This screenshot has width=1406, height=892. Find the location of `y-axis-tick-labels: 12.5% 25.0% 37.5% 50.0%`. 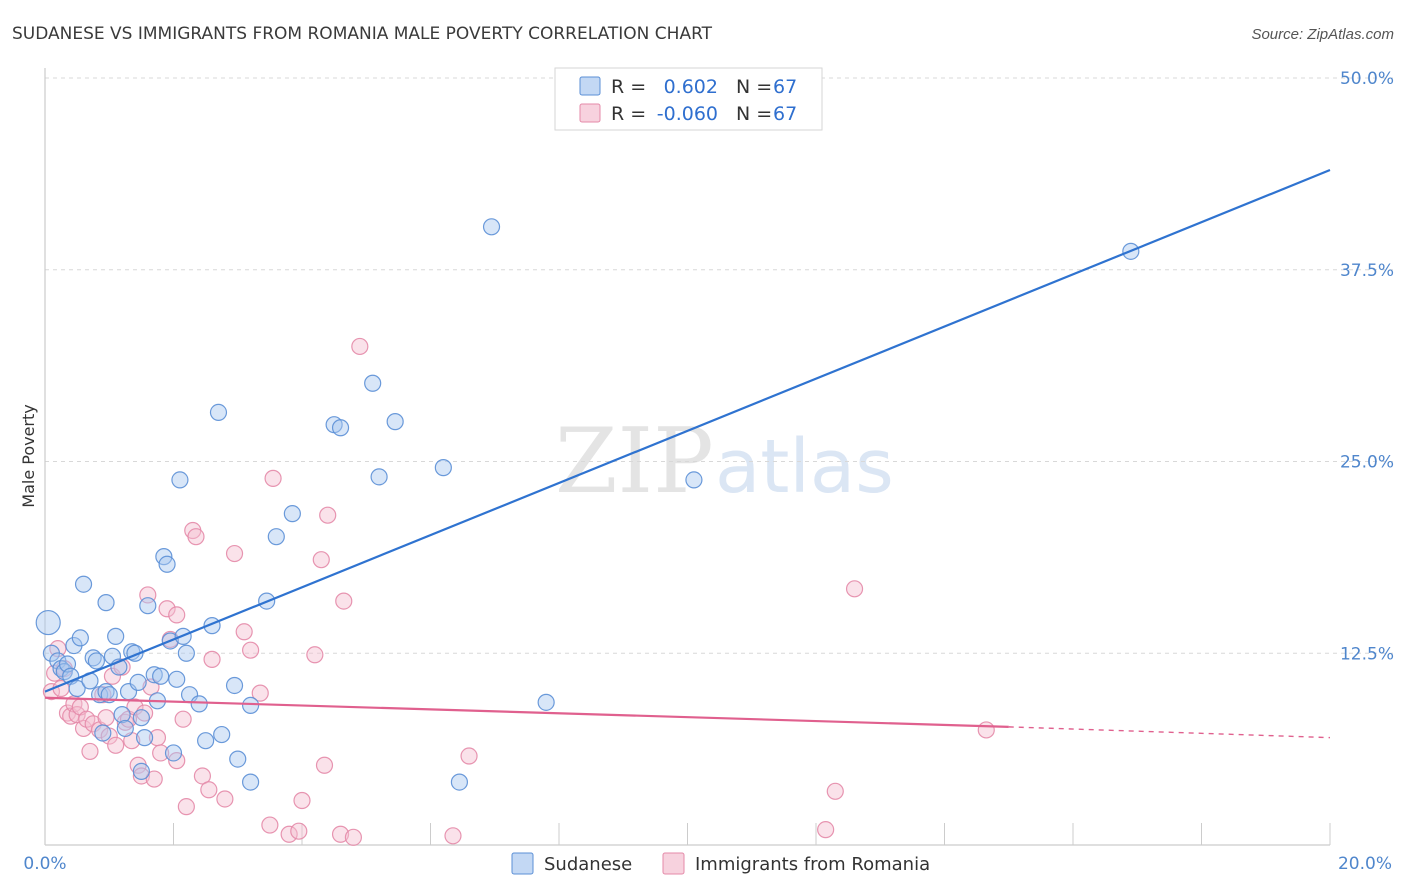

y-axis-tick-labels: 12.5% 25.0% 37.5% 50.0% is located at coordinates (1367, 366).